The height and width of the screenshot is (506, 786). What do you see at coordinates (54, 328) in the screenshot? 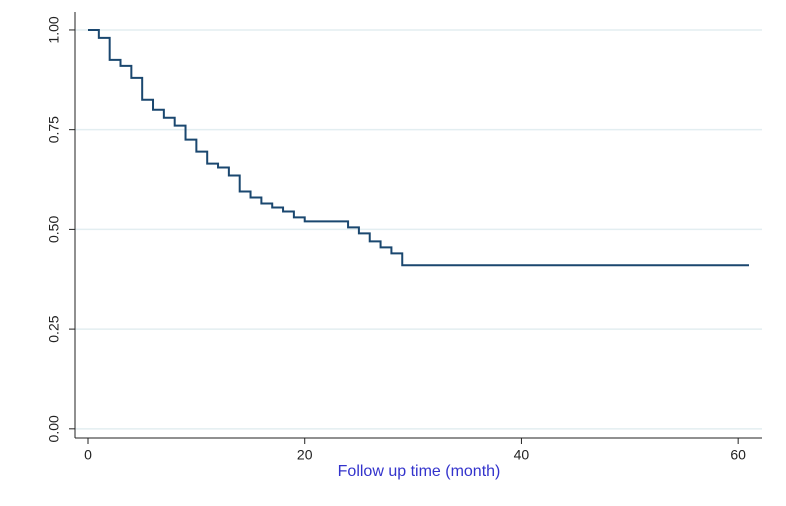
I see `y-tick-label: 0.25` at bounding box center [54, 328].